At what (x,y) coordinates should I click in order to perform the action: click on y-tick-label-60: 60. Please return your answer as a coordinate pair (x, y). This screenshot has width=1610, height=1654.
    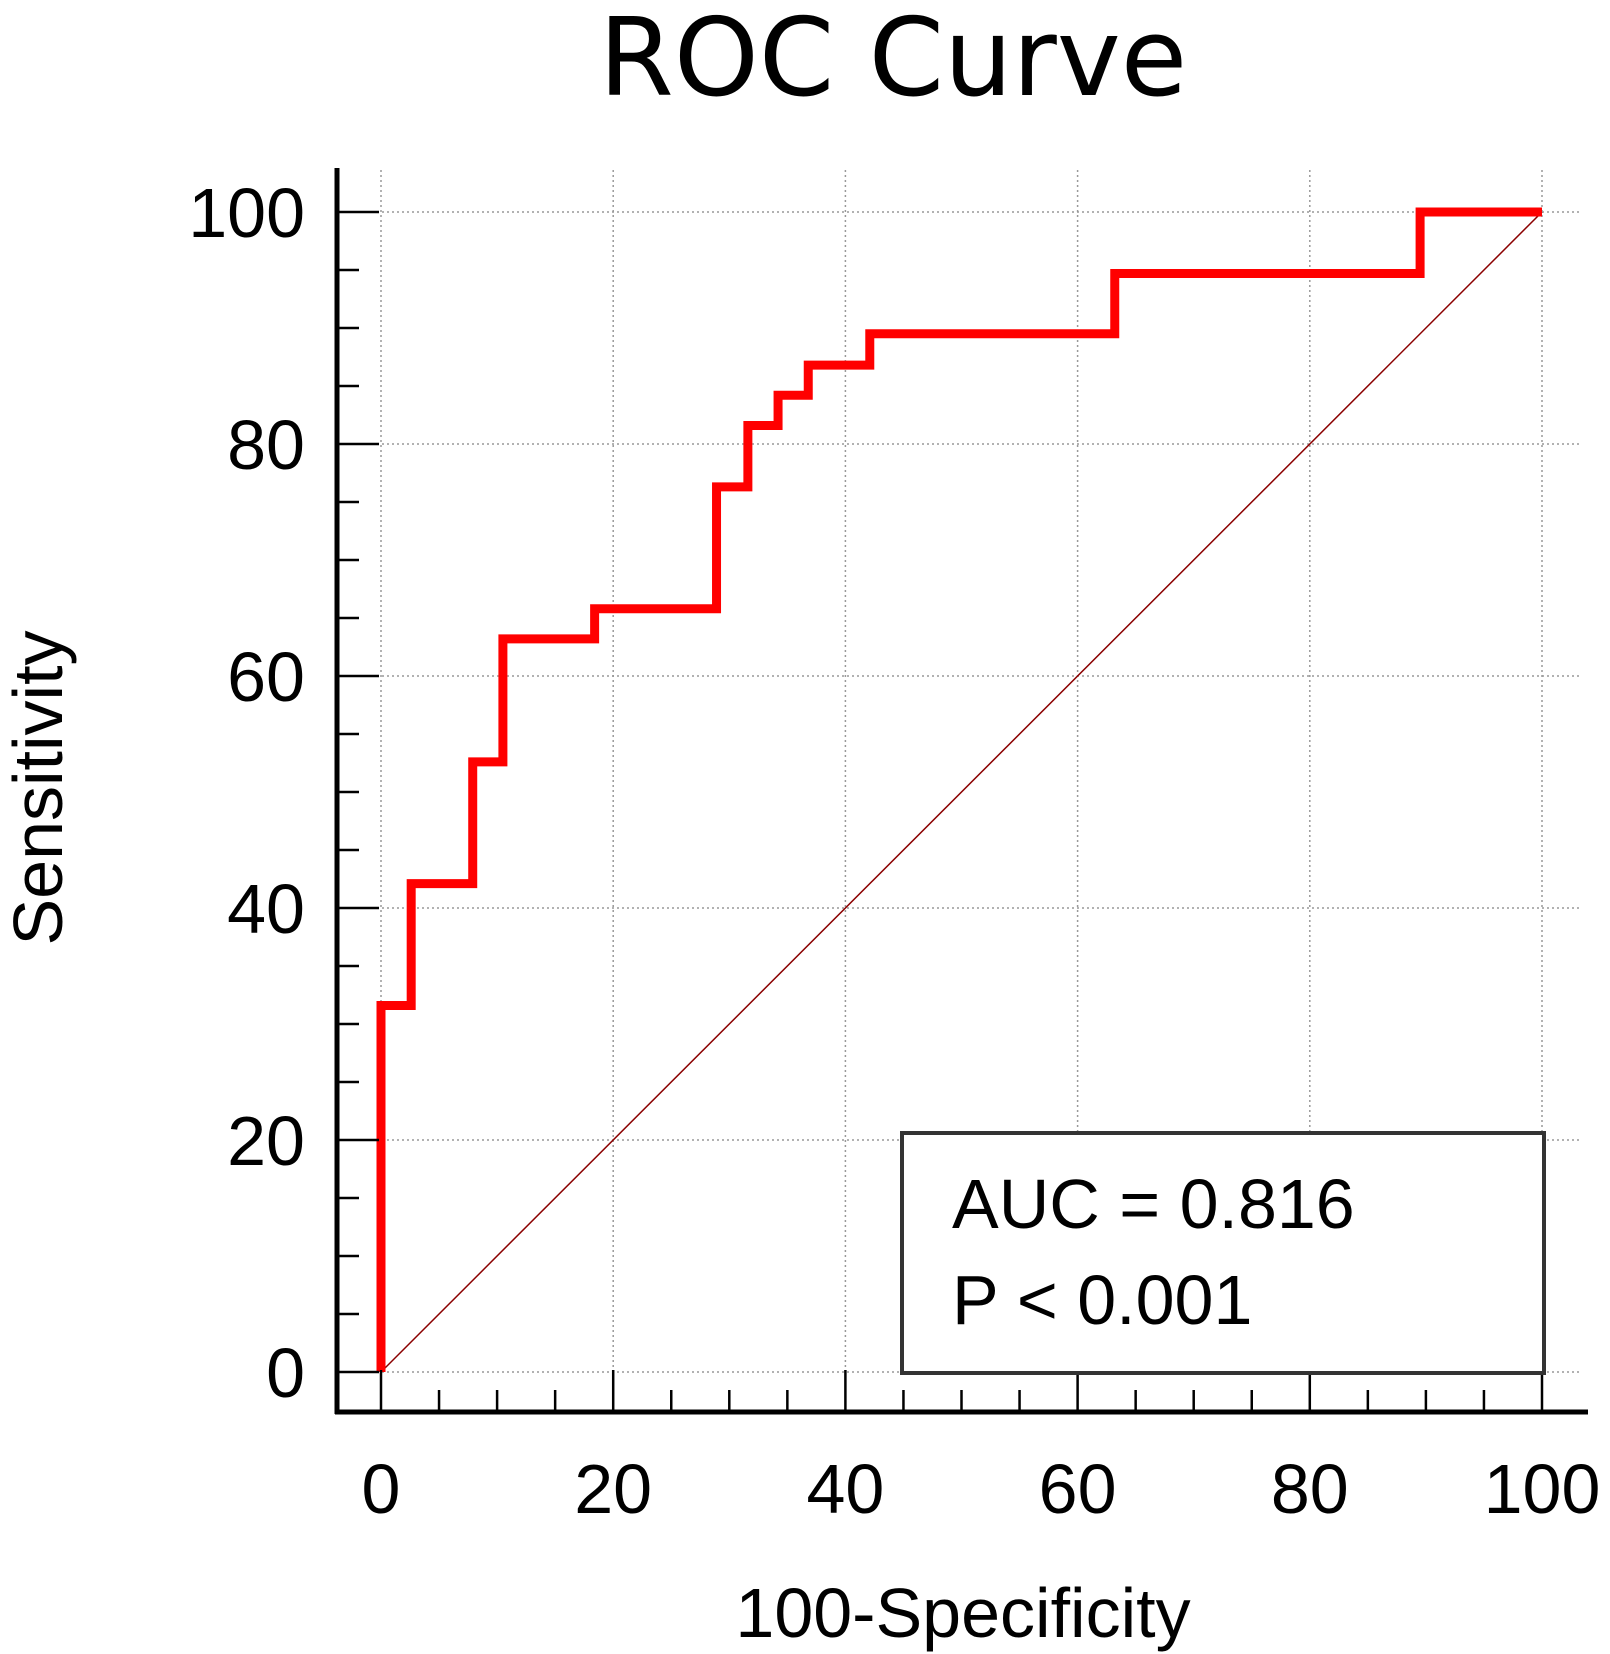
    Looking at the image, I should click on (266, 677).